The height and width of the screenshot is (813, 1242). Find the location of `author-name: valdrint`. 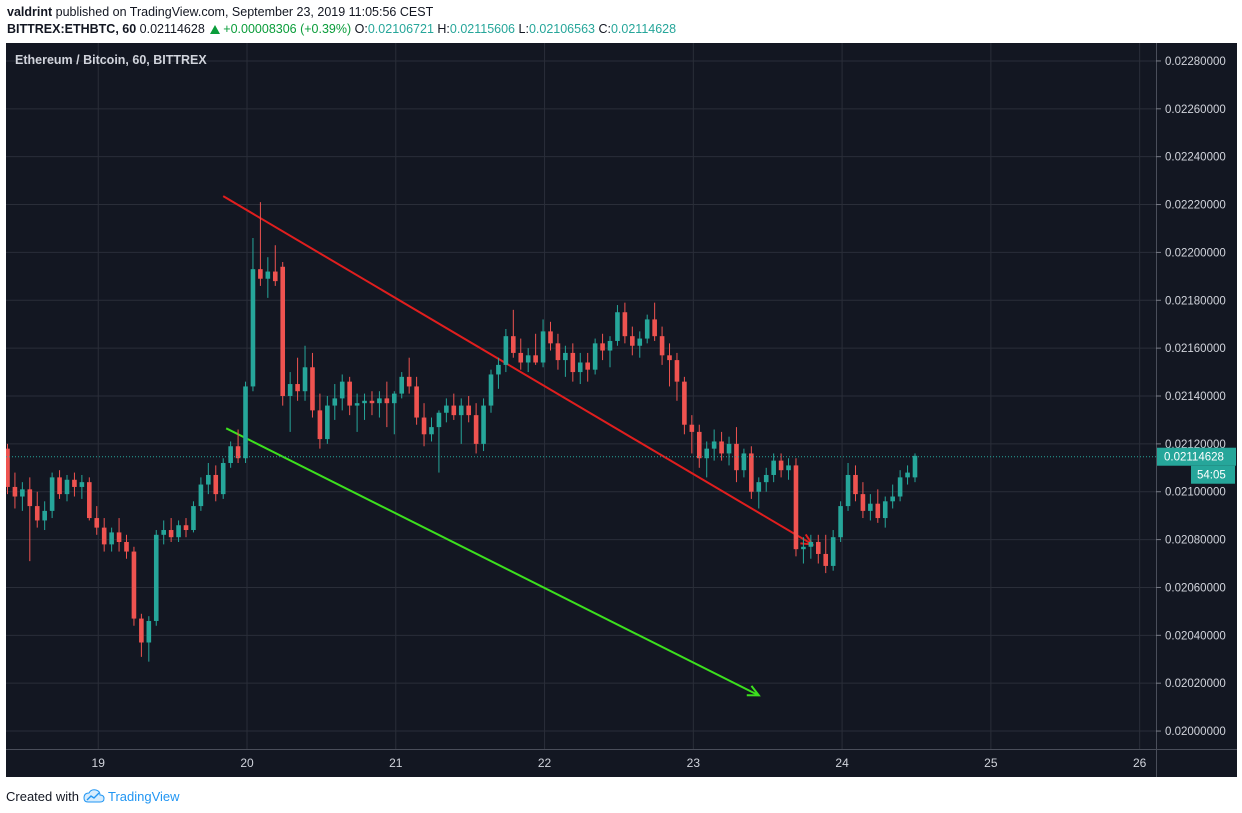

author-name: valdrint is located at coordinates (30, 12).